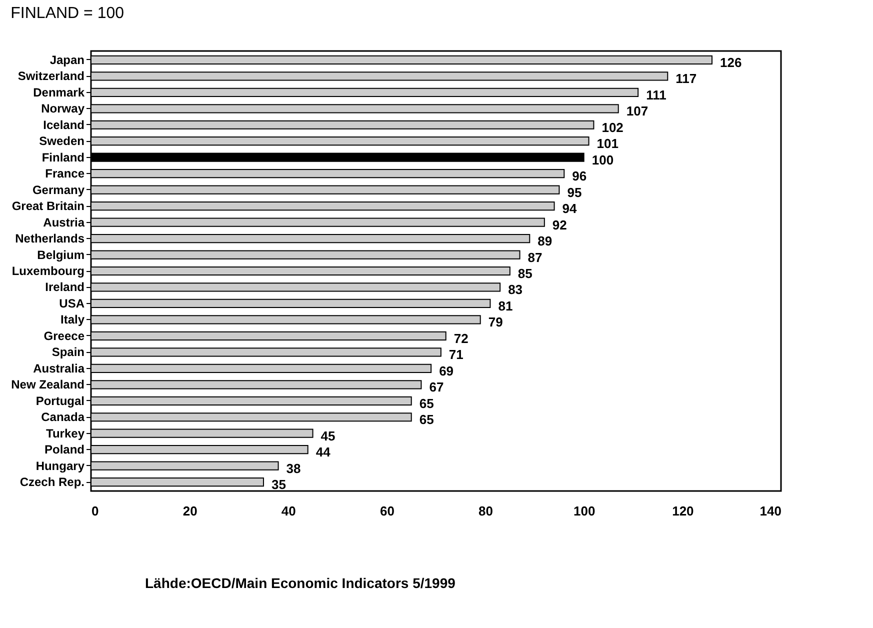 Image resolution: width=873 pixels, height=628 pixels. Describe the element at coordinates (603, 160) in the screenshot. I see `data-label: 100` at that location.